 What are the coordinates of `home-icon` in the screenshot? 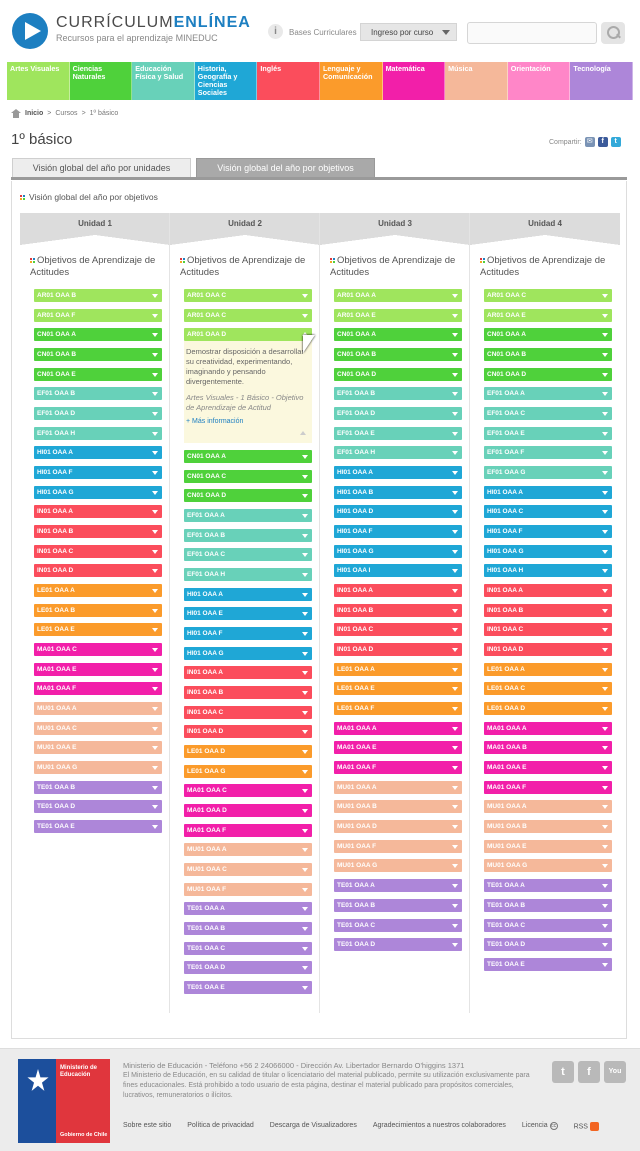 It's located at (16, 113).